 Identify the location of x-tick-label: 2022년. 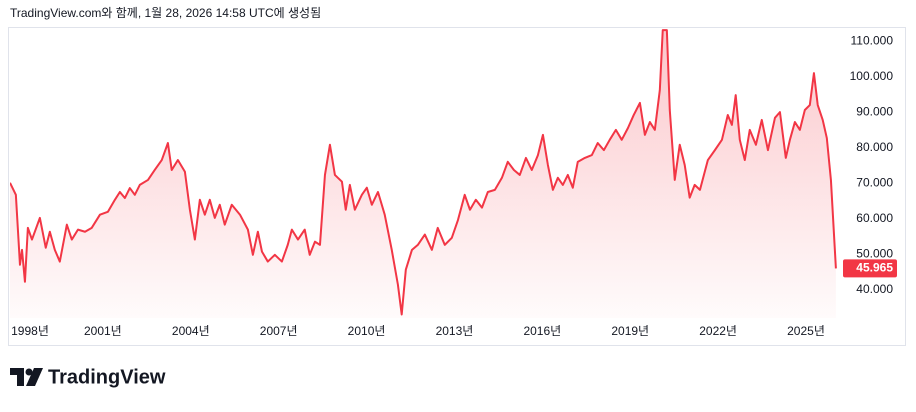
(718, 331).